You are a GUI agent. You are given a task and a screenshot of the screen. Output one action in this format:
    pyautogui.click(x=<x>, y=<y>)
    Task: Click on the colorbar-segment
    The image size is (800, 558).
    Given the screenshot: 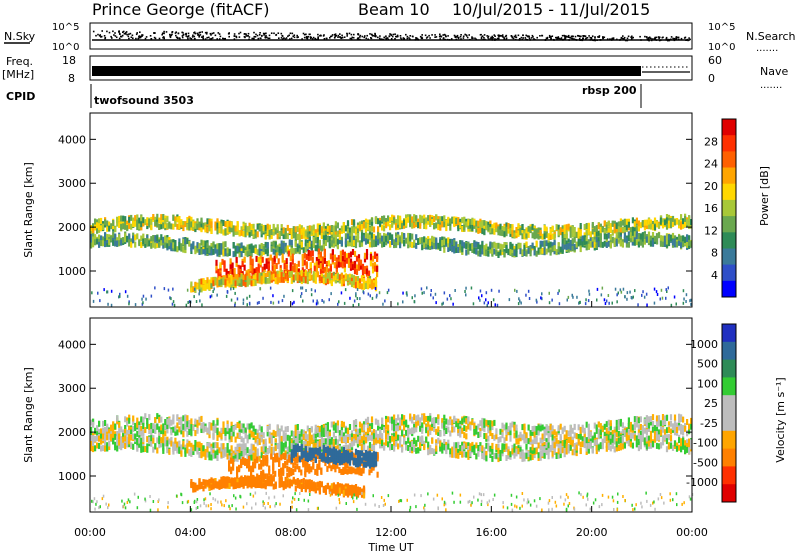 What is the action you would take?
    pyautogui.click(x=729, y=224)
    